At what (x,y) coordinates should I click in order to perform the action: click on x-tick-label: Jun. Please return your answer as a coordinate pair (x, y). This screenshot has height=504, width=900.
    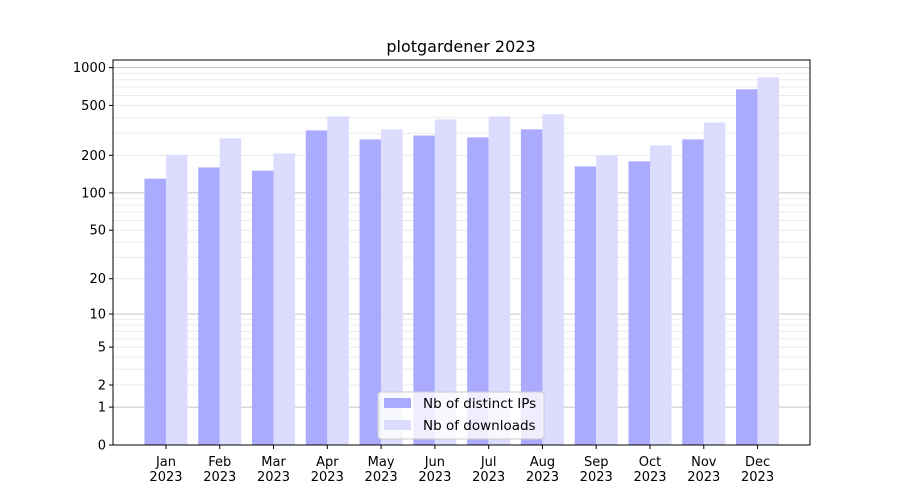
    Looking at the image, I should click on (434, 462).